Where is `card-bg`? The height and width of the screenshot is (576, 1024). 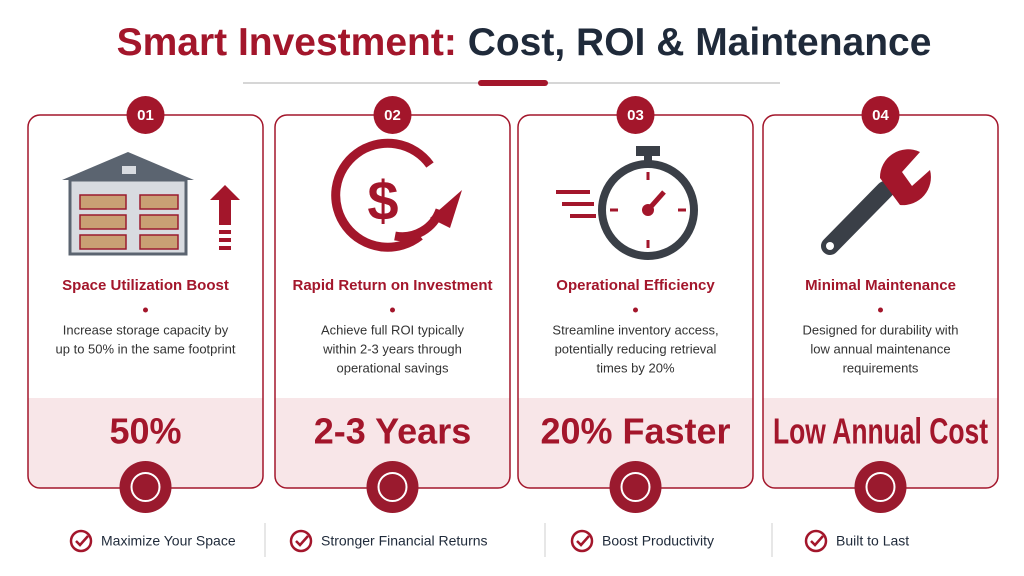 card-bg is located at coordinates (880, 301).